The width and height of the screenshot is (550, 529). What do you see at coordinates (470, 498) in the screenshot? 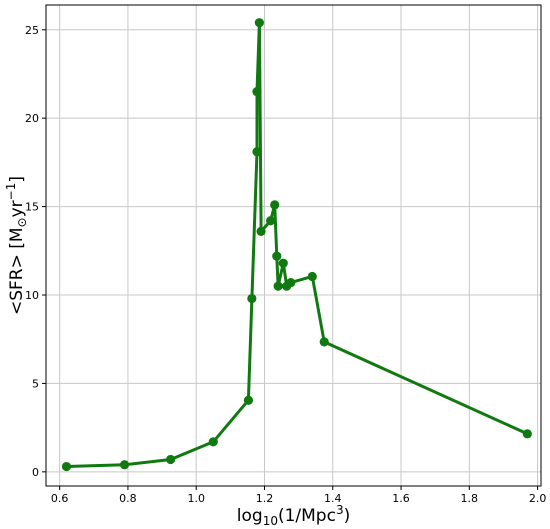
I see `x-tick-label: 1.8` at bounding box center [470, 498].